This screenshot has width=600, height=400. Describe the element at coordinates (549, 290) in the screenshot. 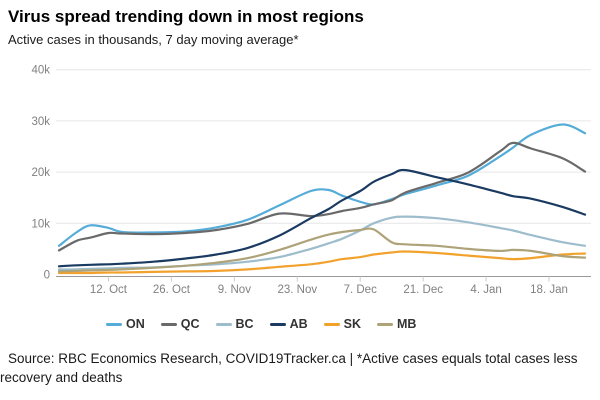

I see `x-axis-label: 18. Jan` at that location.